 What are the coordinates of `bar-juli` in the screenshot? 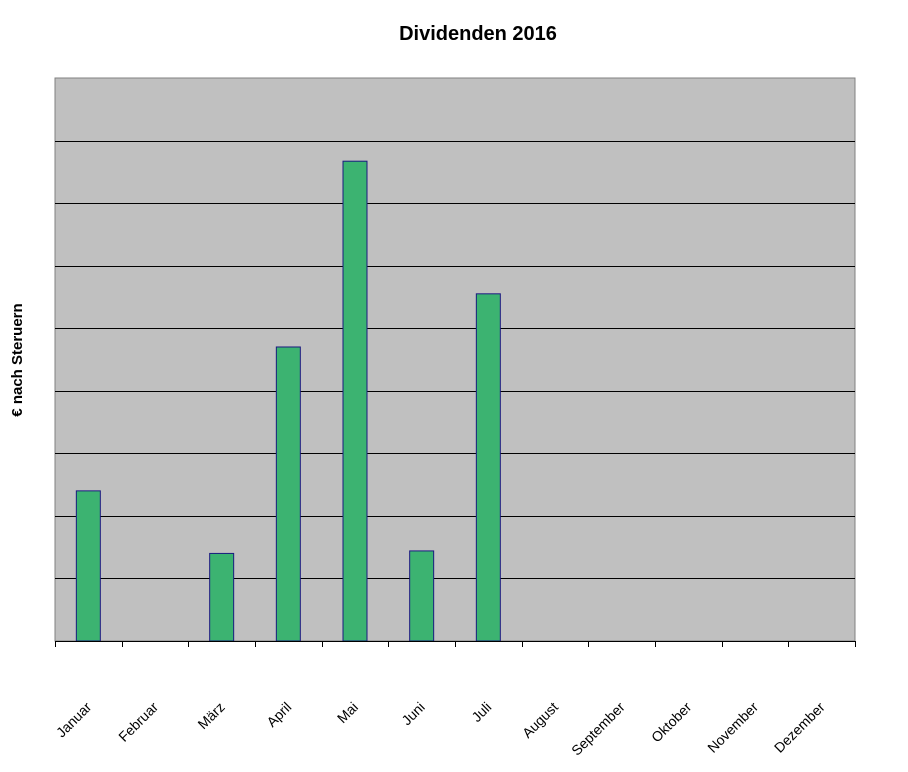 It's located at (488, 467).